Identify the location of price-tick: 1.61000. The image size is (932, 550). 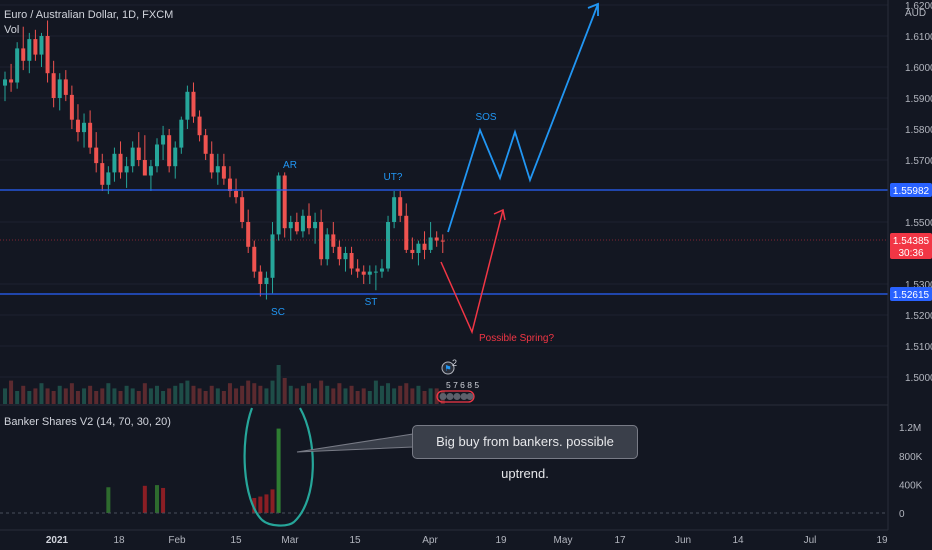
(918, 37).